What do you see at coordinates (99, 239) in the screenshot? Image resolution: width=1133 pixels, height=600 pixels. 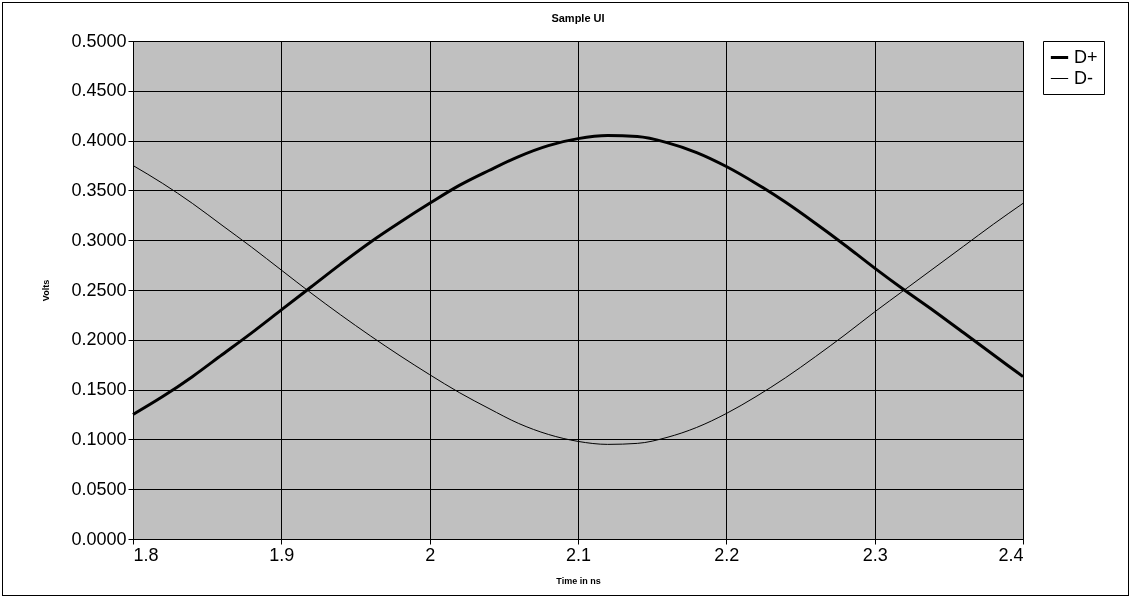 I see `y-tick-label: 0.3000` at bounding box center [99, 239].